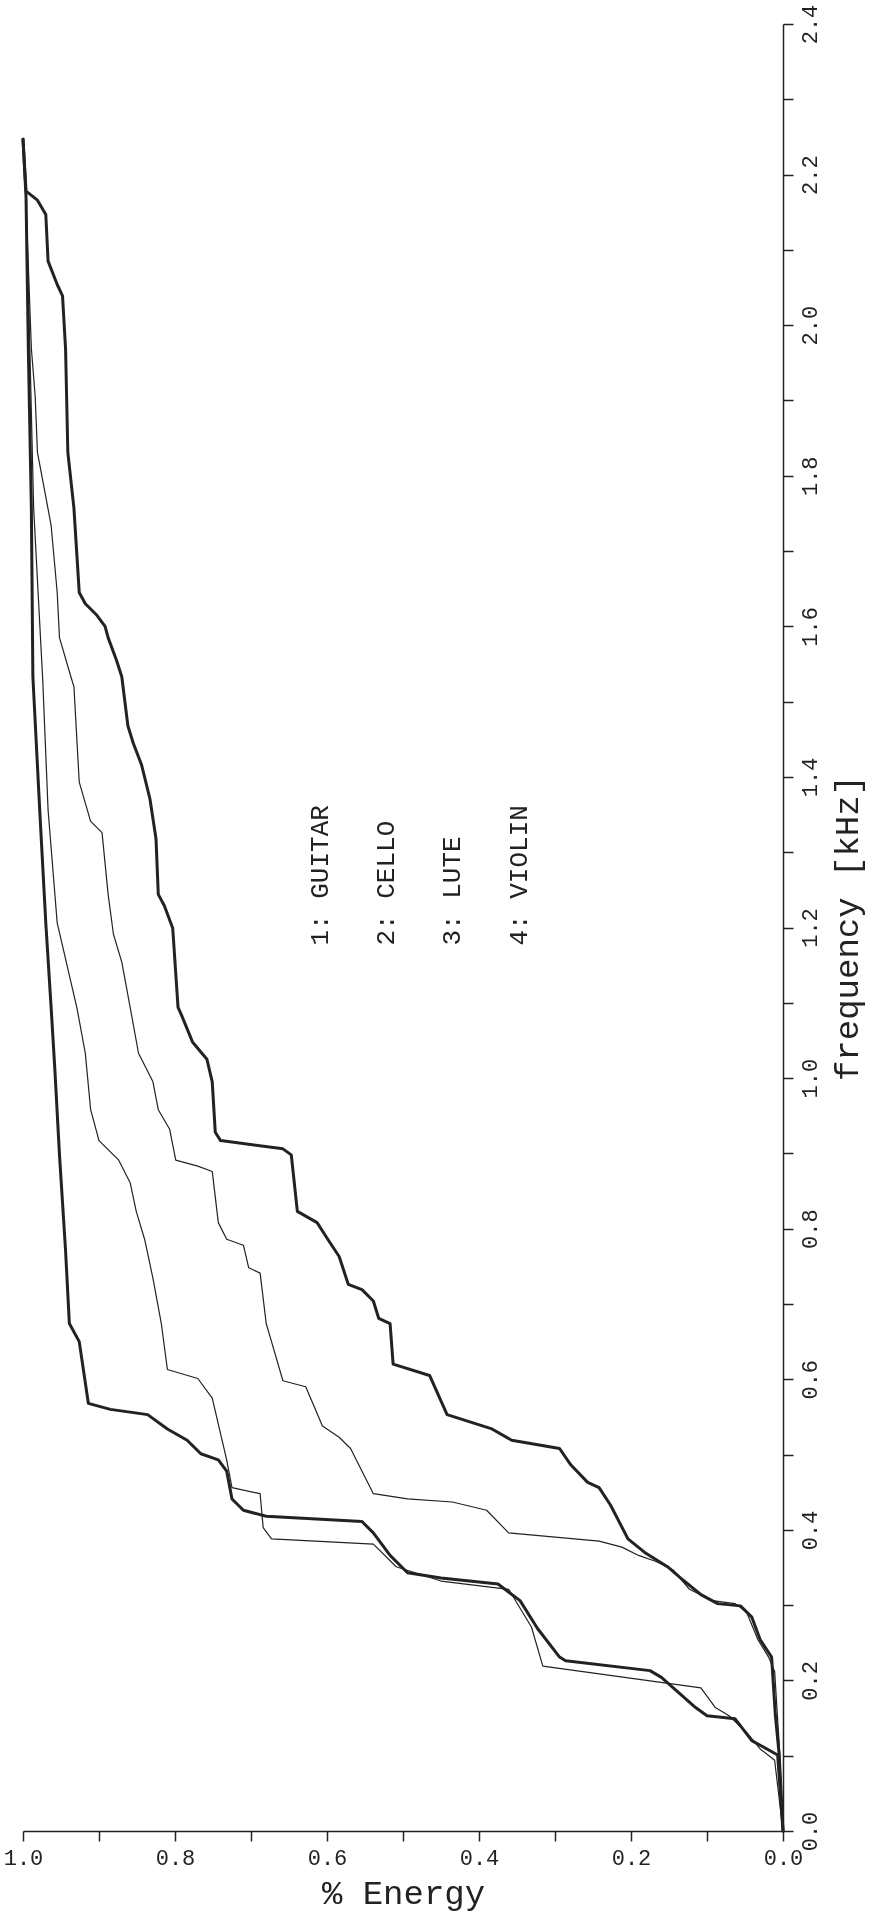  What do you see at coordinates (479, 1859) in the screenshot?
I see `x-tick-label: 0.4` at bounding box center [479, 1859].